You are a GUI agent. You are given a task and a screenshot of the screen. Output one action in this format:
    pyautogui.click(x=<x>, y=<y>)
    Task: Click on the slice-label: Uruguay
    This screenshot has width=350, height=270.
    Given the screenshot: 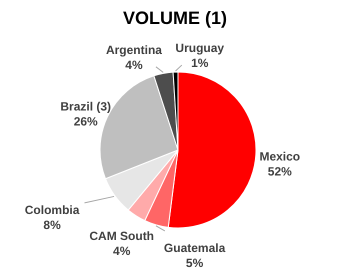 What is the action you would take?
    pyautogui.click(x=199, y=48)
    